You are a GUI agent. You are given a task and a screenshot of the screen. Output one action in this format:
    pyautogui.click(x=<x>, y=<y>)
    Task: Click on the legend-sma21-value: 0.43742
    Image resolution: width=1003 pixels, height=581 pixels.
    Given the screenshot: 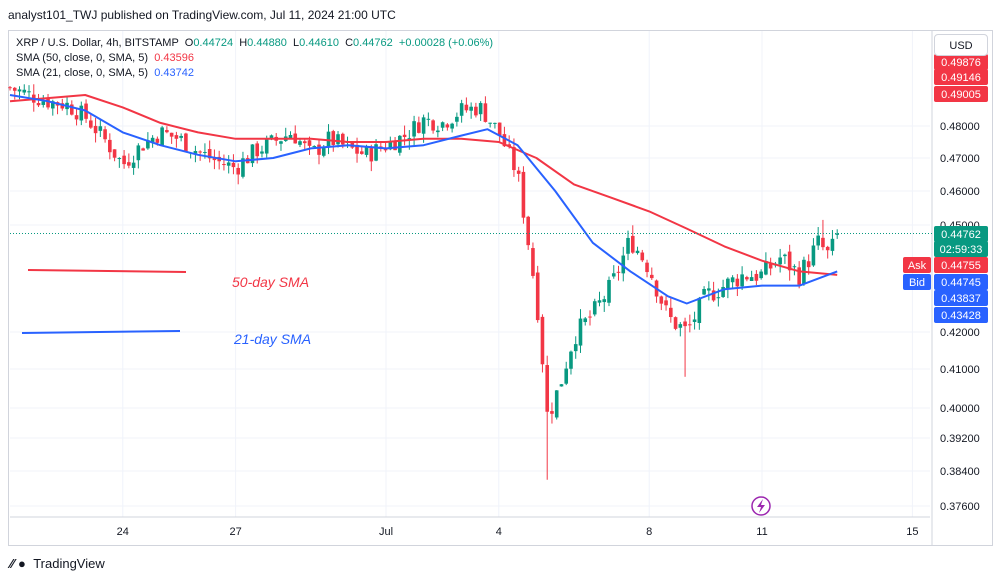 What is the action you would take?
    pyautogui.click(x=174, y=73)
    